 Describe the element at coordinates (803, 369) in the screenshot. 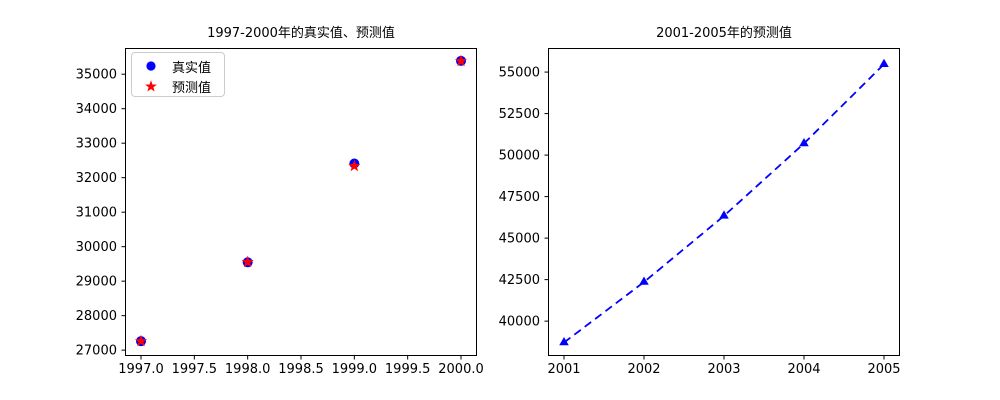

I see `x-tick-label: 2004` at that location.